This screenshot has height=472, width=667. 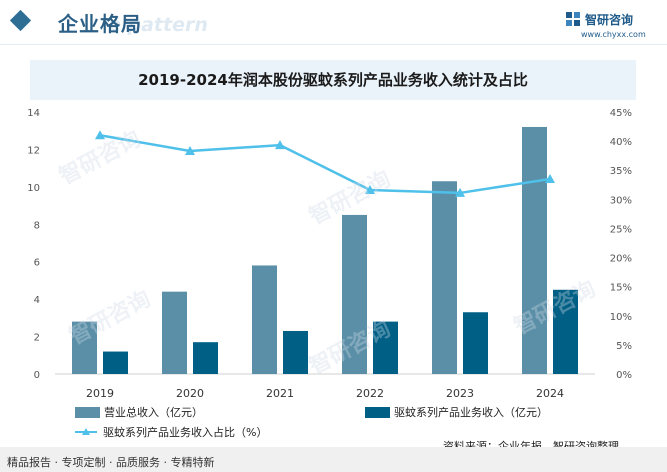 I want to click on y-right-tick-label: 35%, so click(x=621, y=171).